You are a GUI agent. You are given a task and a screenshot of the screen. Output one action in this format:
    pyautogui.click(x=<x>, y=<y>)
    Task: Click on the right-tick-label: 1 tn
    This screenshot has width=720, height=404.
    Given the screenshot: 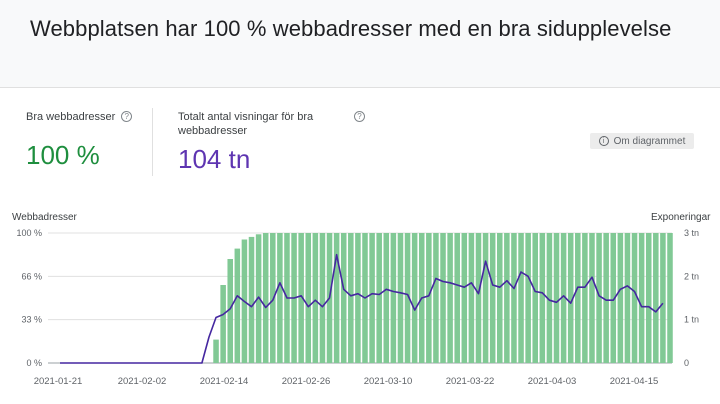 What is the action you would take?
    pyautogui.click(x=691, y=320)
    